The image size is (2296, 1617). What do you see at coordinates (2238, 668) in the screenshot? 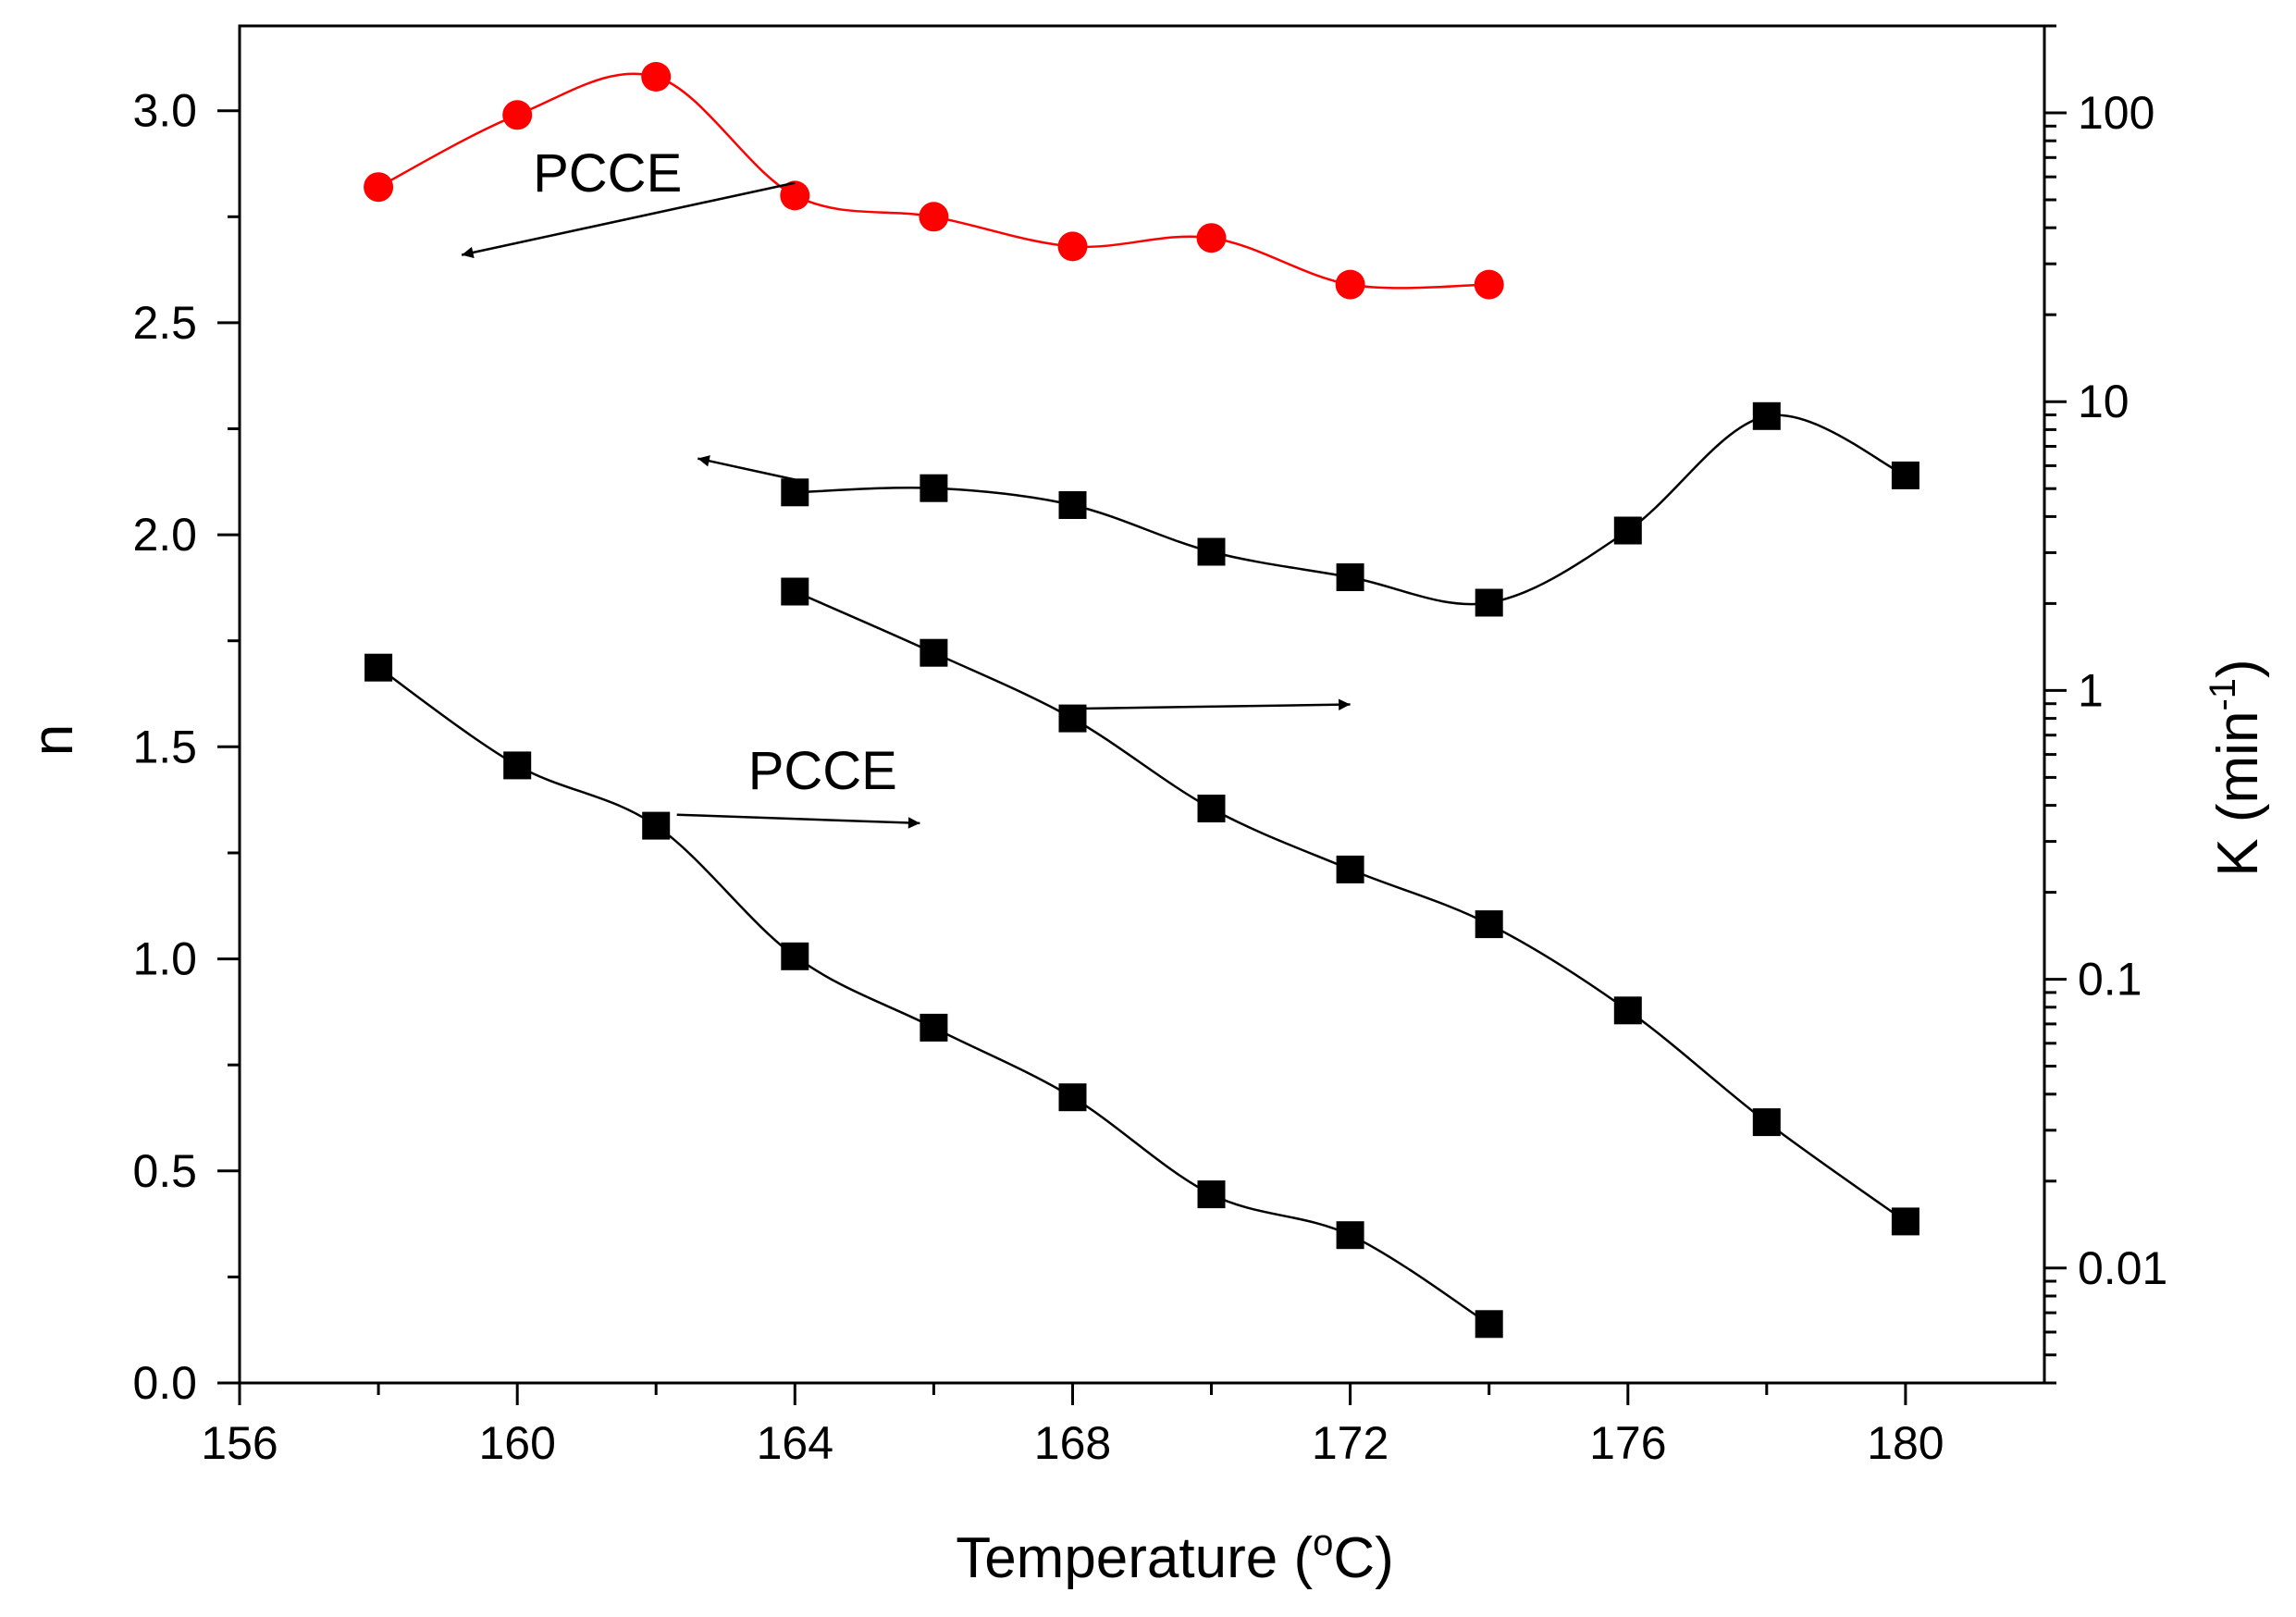
I see `y-right-axis-title-end: )` at bounding box center [2238, 668].